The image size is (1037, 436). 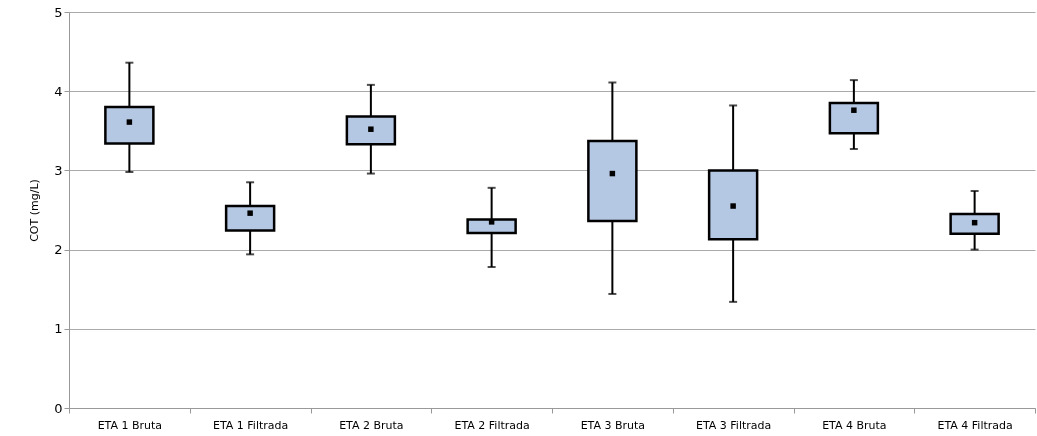 I want to click on x-tick-label: ETA 2 Filtrada, so click(x=492, y=425).